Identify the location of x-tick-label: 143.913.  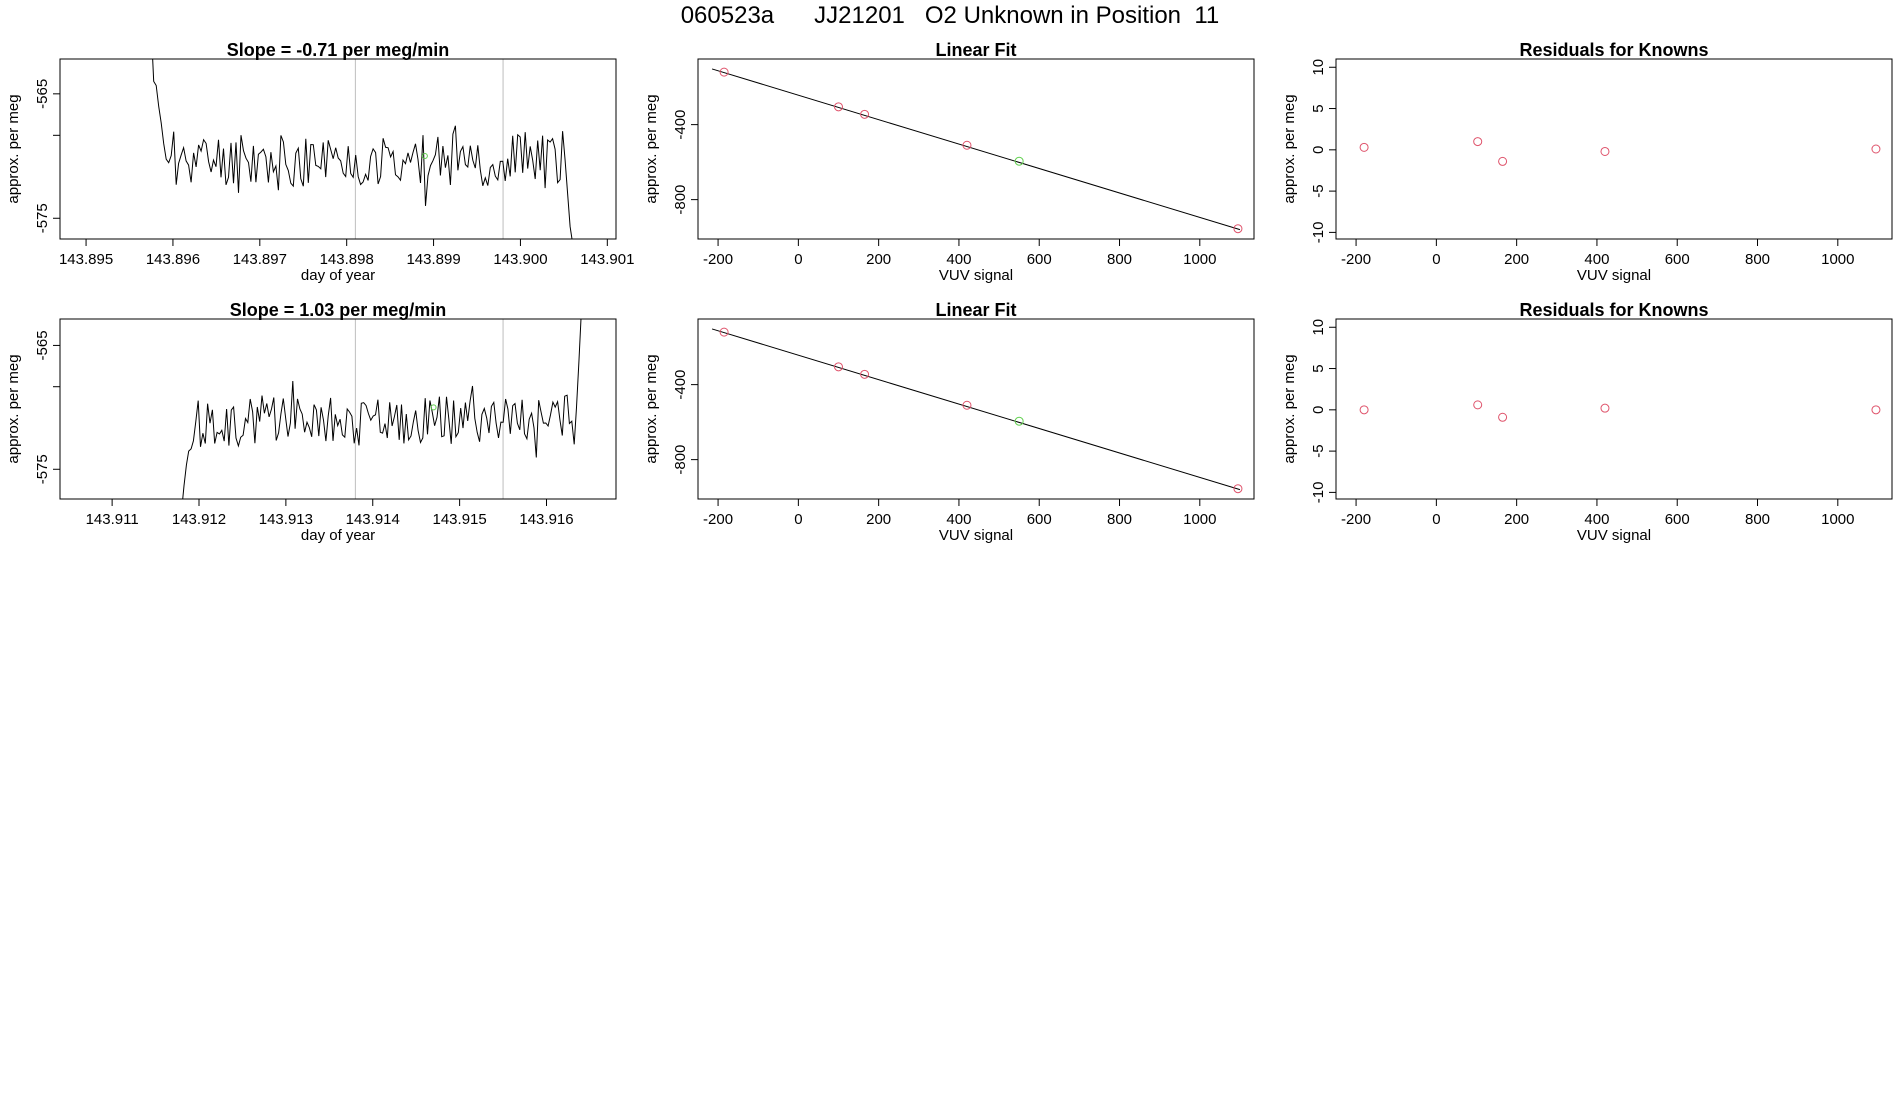
(286, 519).